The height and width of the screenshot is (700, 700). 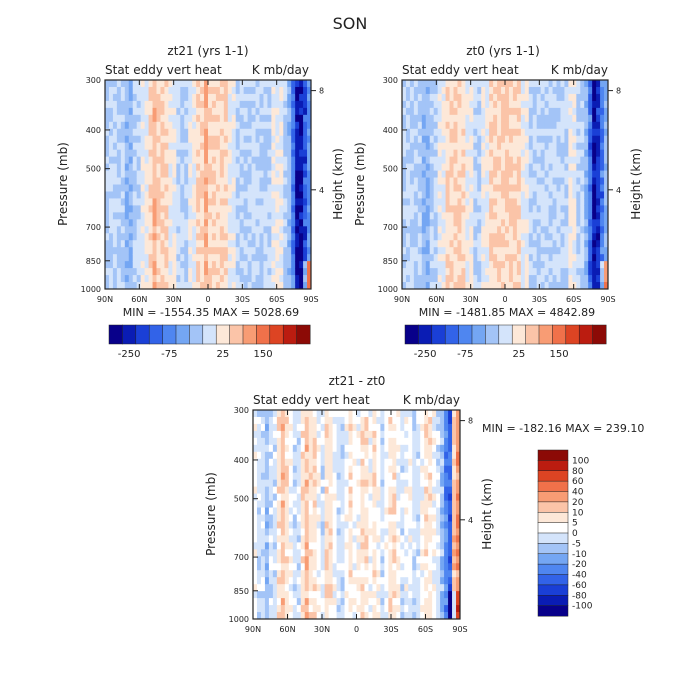 I want to click on stats-label: MIN = -1481.85 MAX = 4842.89, so click(x=507, y=312).